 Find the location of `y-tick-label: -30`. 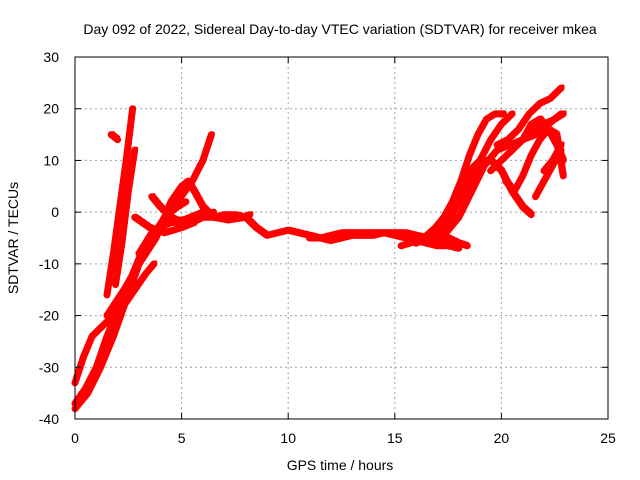

y-tick-label: -30 is located at coordinates (49, 367).